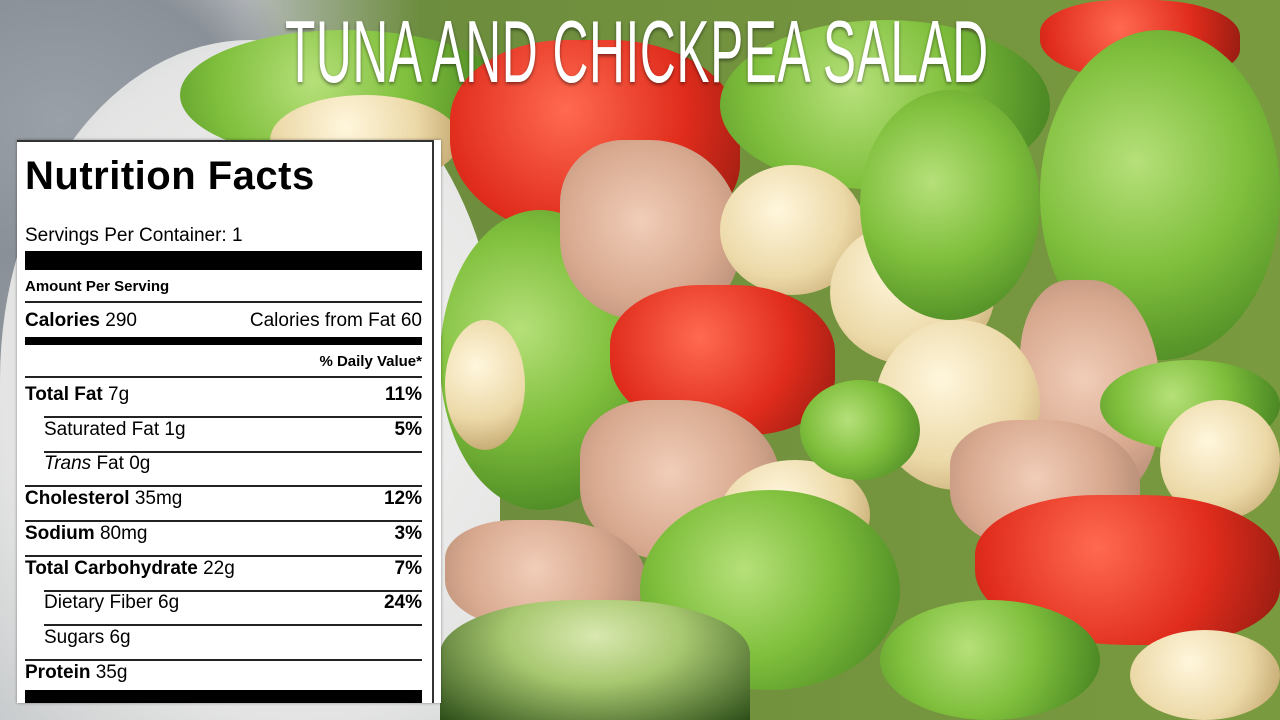 The height and width of the screenshot is (720, 1280). What do you see at coordinates (170, 176) in the screenshot?
I see `nutrition-heading: Nutrition Facts` at bounding box center [170, 176].